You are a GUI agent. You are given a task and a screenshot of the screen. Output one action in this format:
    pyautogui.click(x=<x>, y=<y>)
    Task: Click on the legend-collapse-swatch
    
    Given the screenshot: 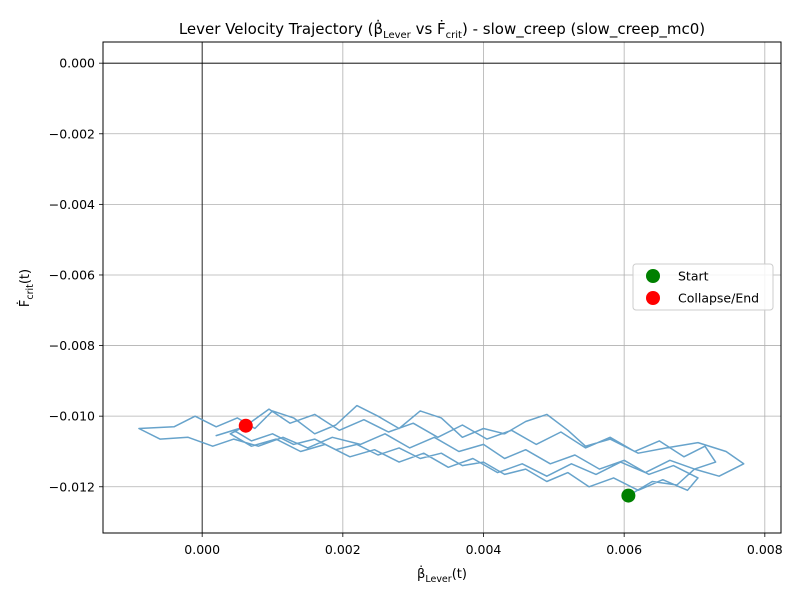 What is the action you would take?
    pyautogui.click(x=653, y=298)
    